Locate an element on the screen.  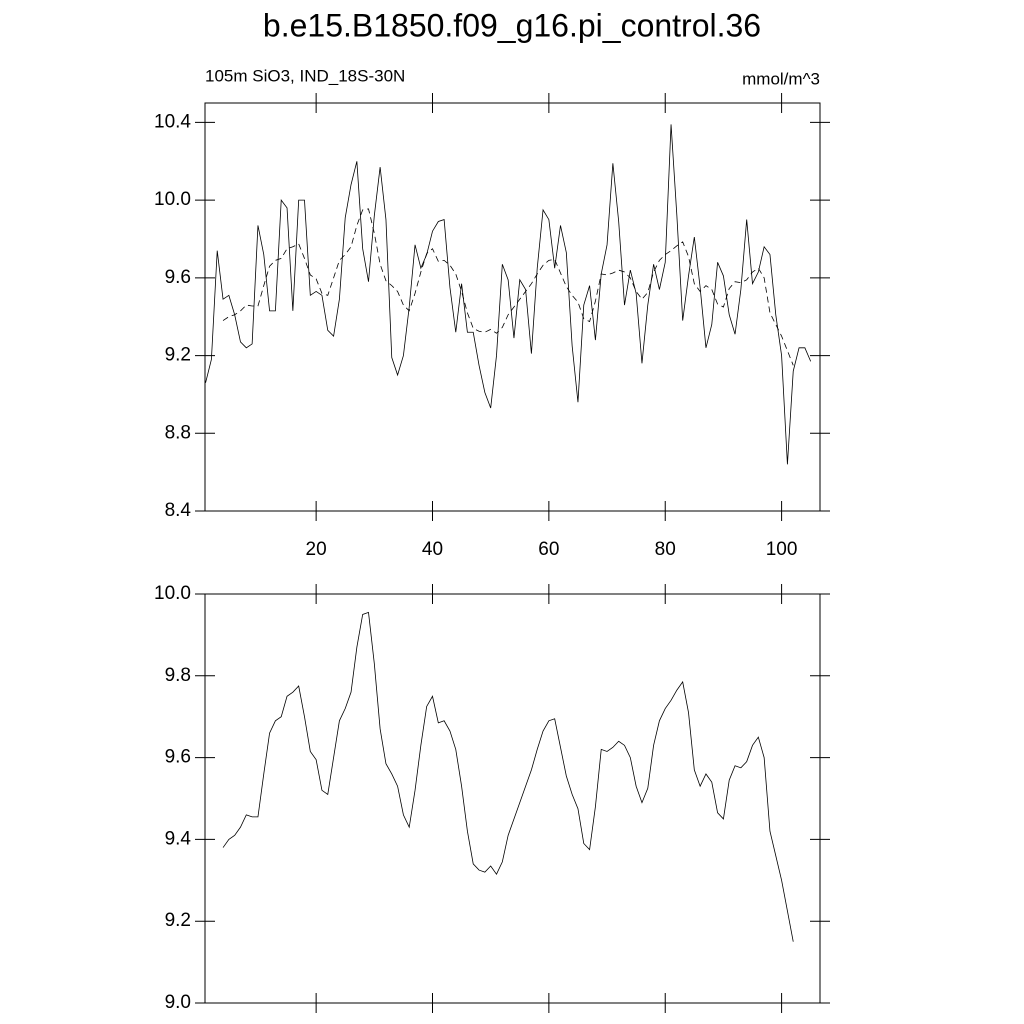
y-tick-label: 8.8 is located at coordinates (178, 432).